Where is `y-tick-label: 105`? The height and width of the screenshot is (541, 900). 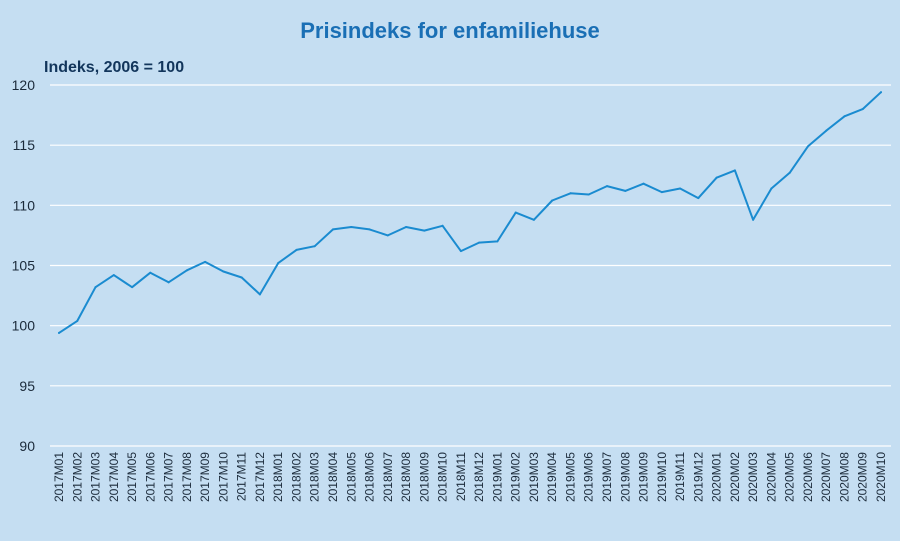
y-tick-label: 105 is located at coordinates (24, 266).